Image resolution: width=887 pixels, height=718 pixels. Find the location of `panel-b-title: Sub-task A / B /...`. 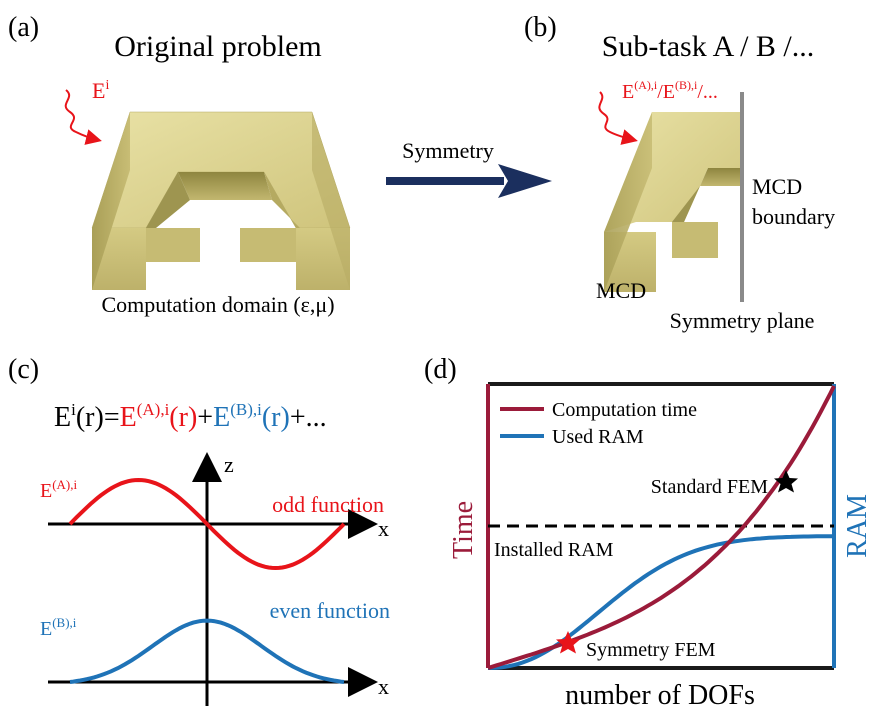

panel-b-title: Sub-task A / B /... is located at coordinates (708, 46).